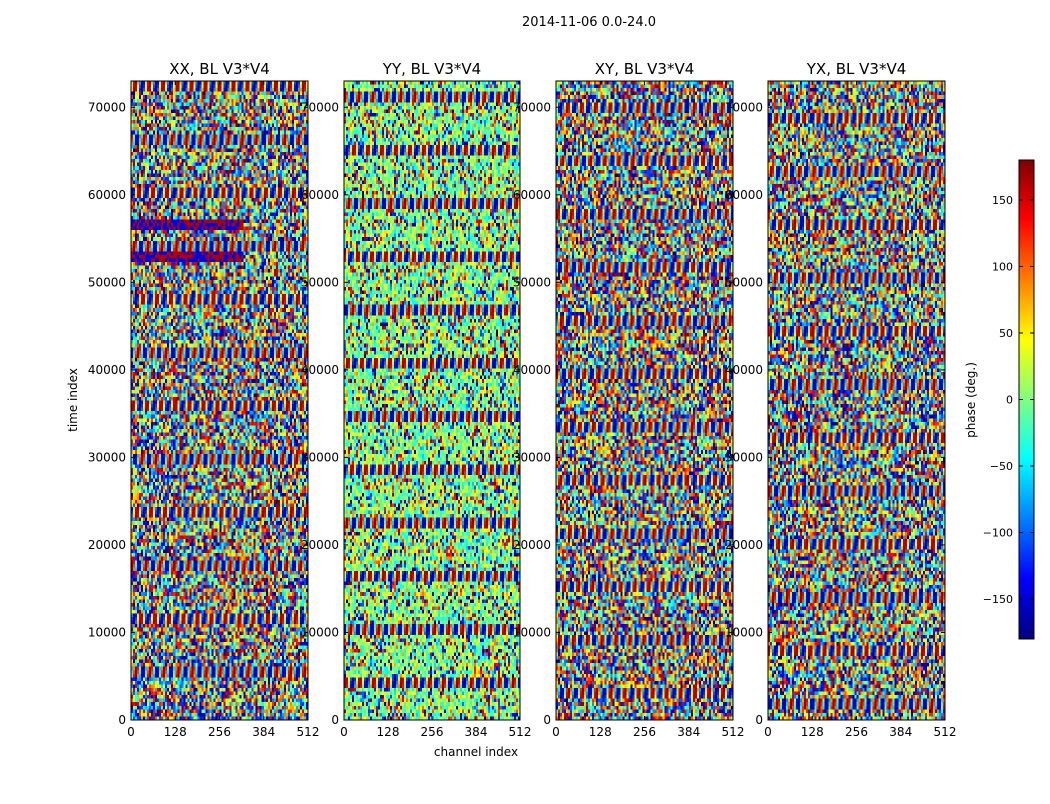  Describe the element at coordinates (1006, 333) in the screenshot. I see `colorbar-tick-label: 50` at that location.